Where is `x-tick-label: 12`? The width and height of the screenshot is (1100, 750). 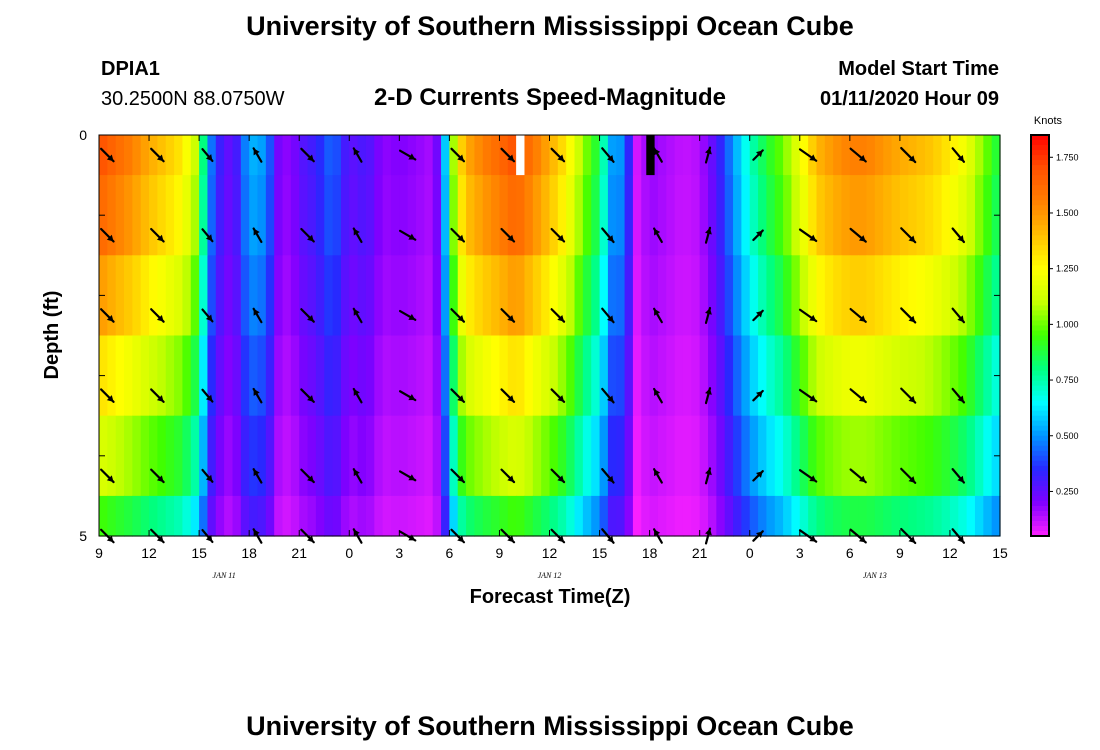 x-tick-label: 12 is located at coordinates (950, 553).